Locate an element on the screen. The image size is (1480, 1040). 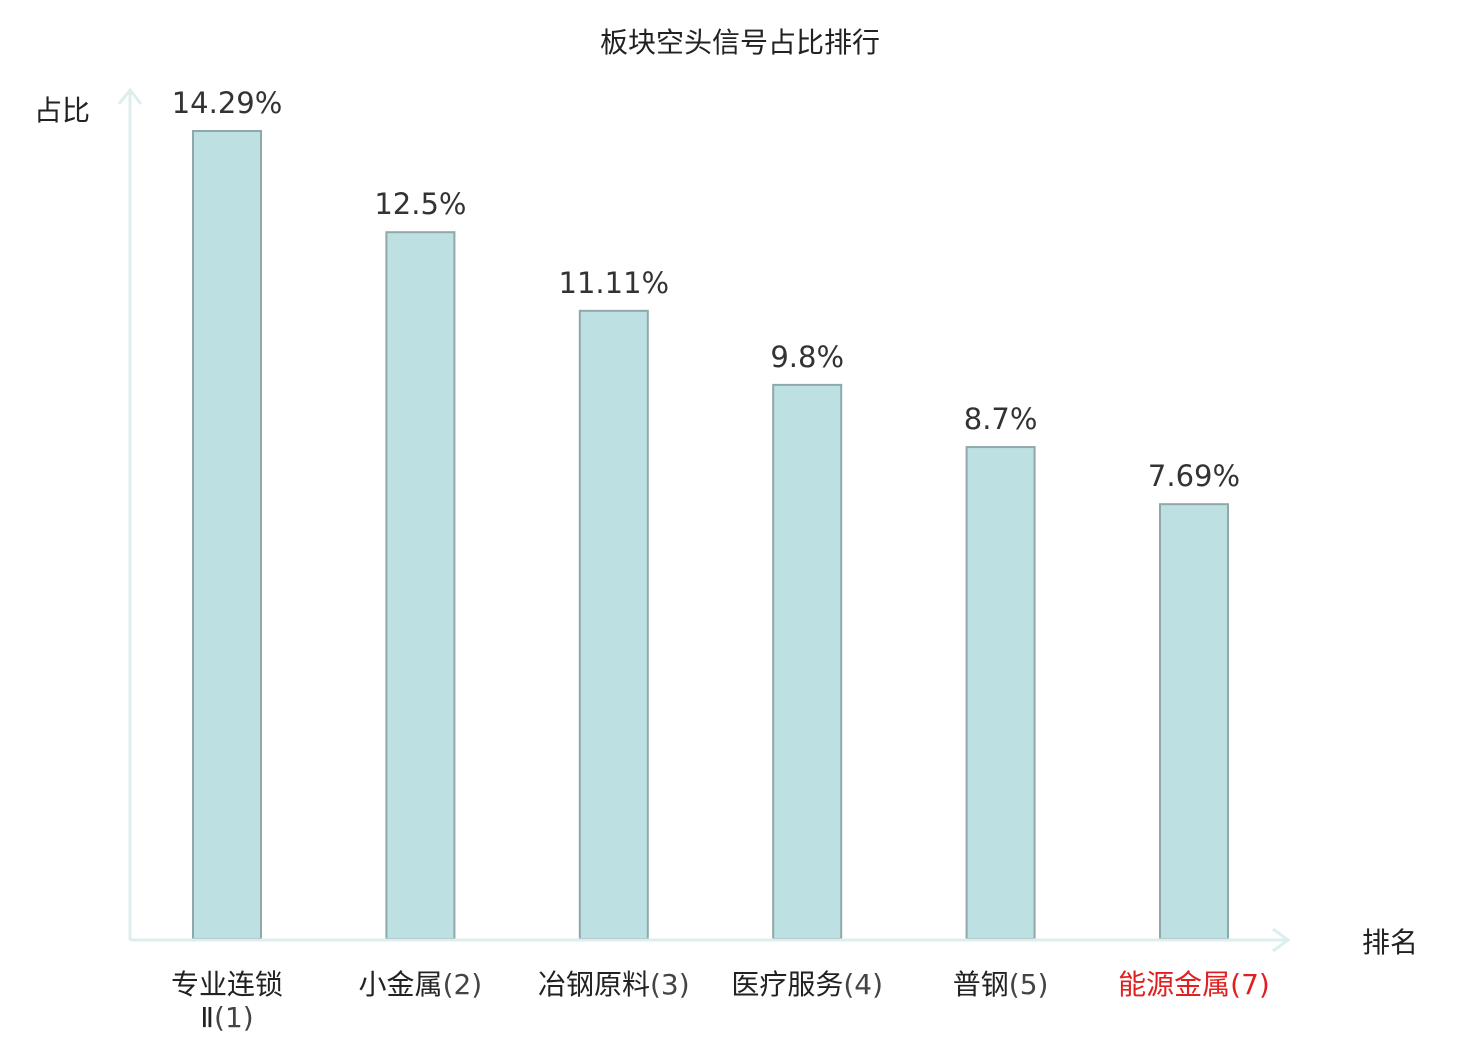
rank-label-2: (2) is located at coordinates (463, 984).